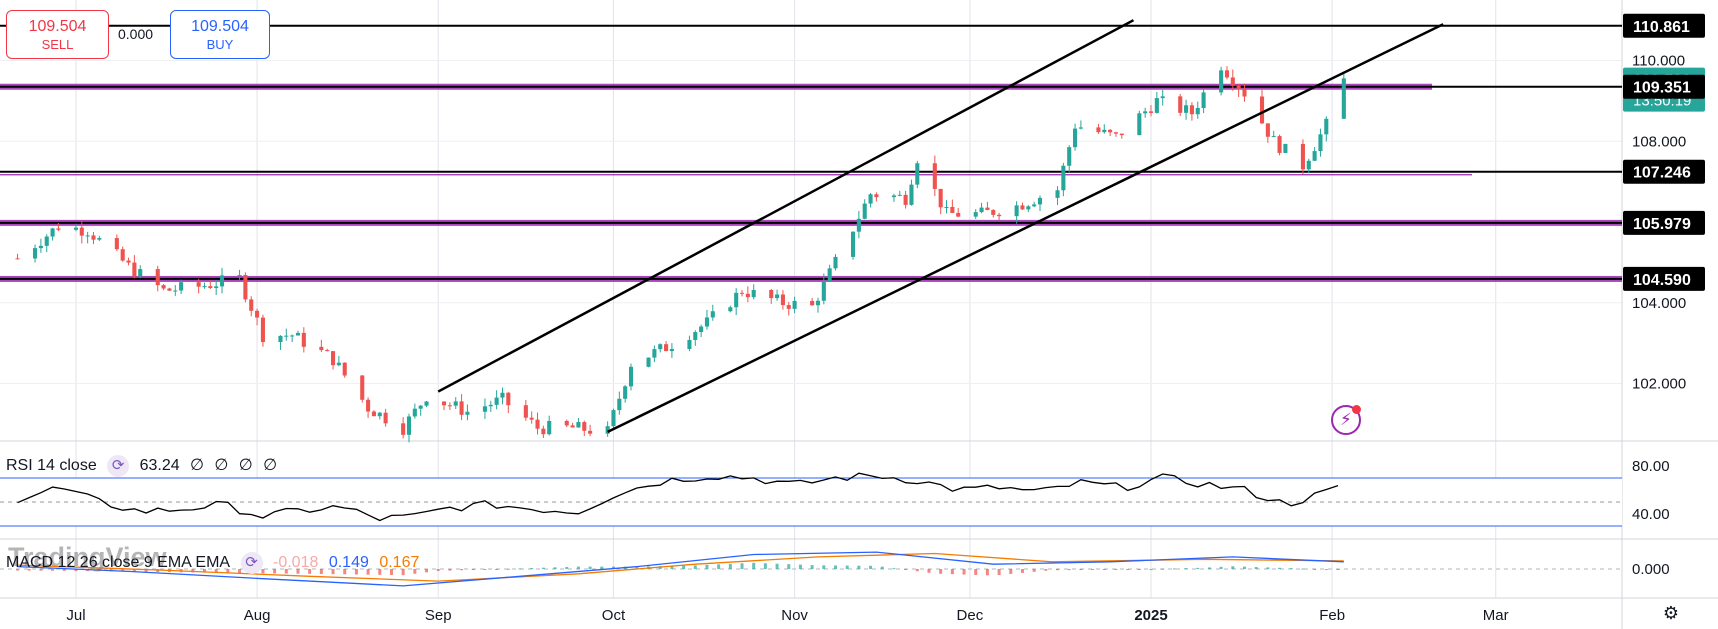 Image resolution: width=1718 pixels, height=629 pixels. What do you see at coordinates (1662, 224) in the screenshot?
I see `level-price-label: 105.979` at bounding box center [1662, 224].